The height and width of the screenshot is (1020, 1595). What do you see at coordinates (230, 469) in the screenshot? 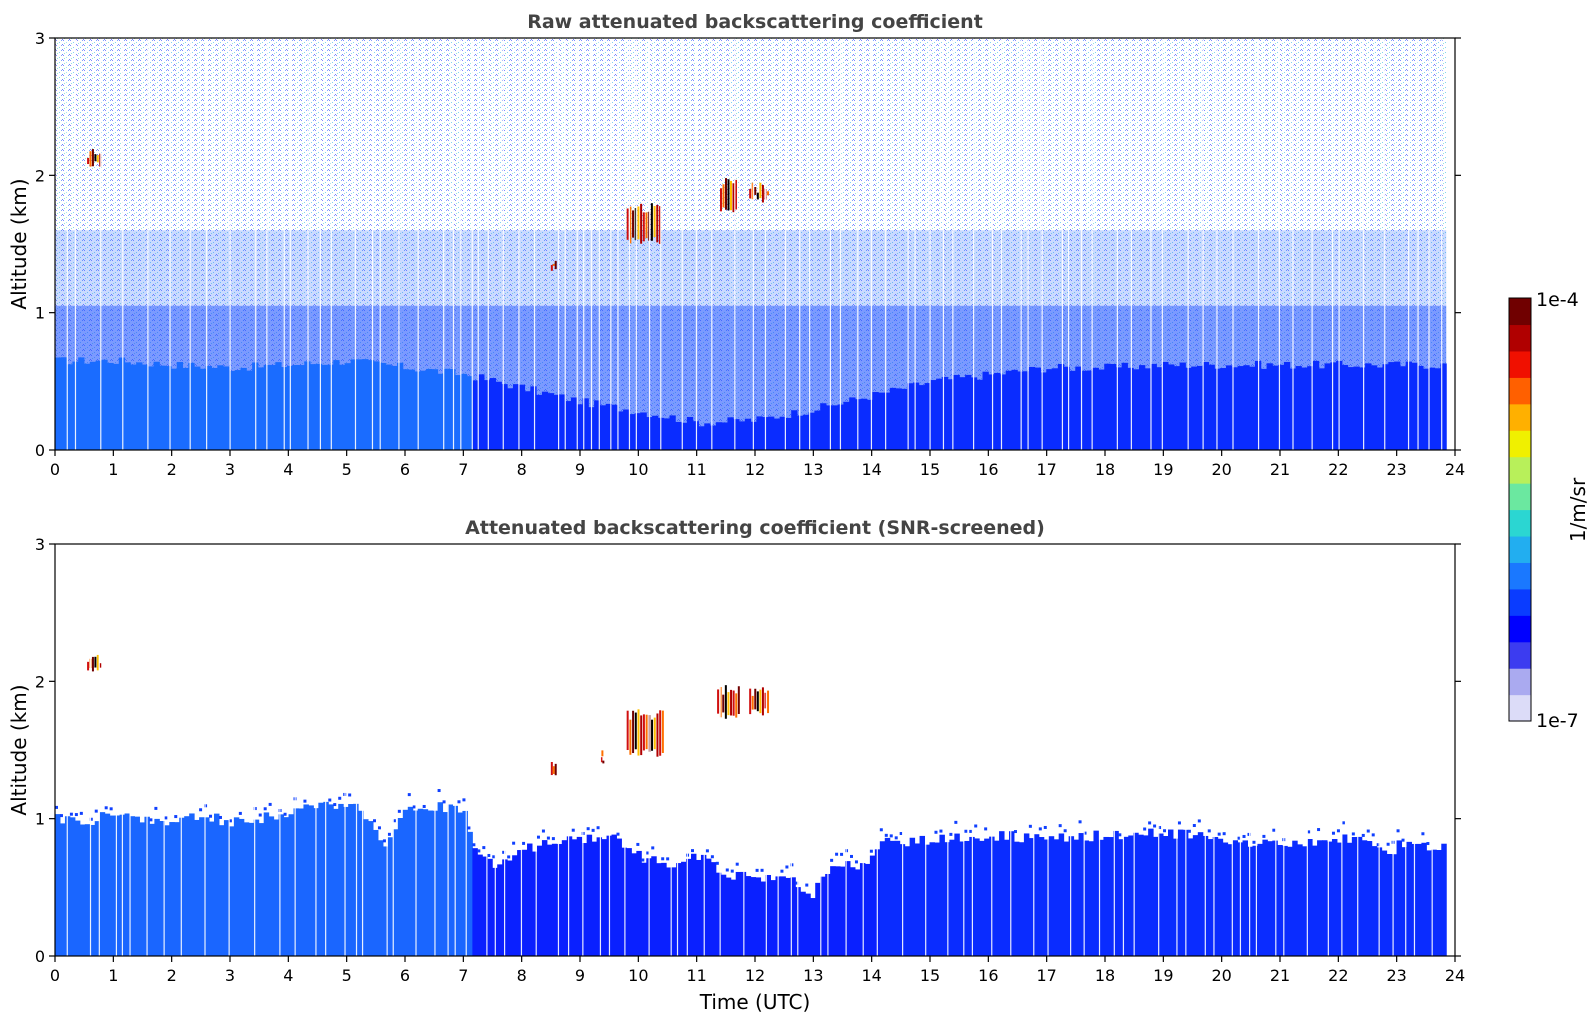
I see `x-tick-label: 3` at bounding box center [230, 469].